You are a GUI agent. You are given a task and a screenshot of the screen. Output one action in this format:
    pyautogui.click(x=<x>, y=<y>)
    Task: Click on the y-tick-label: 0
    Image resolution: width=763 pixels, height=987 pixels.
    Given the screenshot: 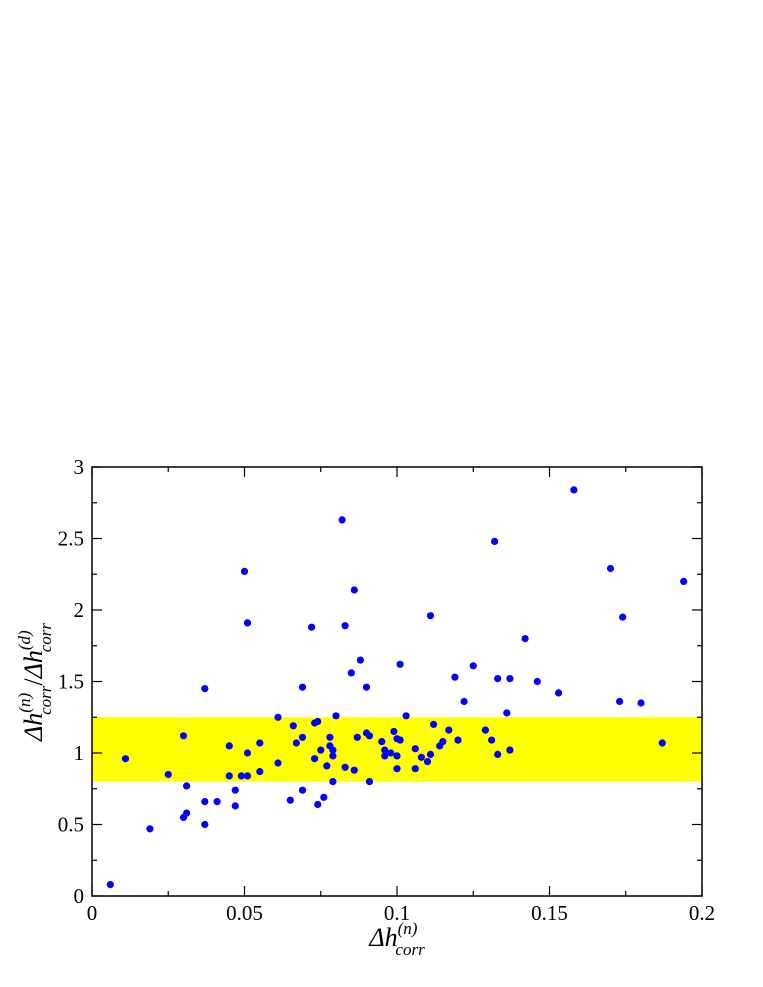 What is the action you would take?
    pyautogui.click(x=79, y=896)
    